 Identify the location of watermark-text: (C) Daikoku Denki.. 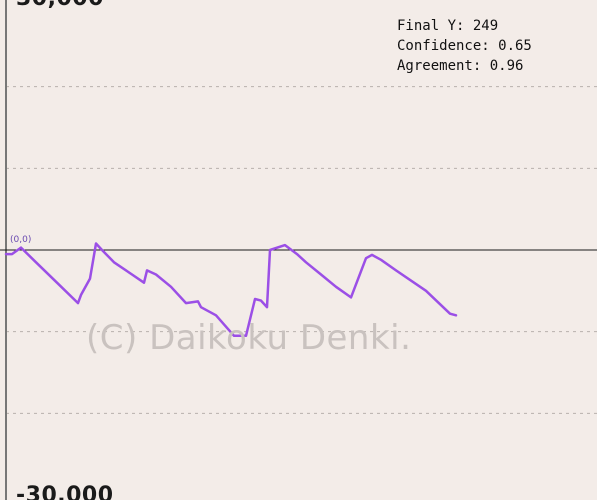
(249, 338).